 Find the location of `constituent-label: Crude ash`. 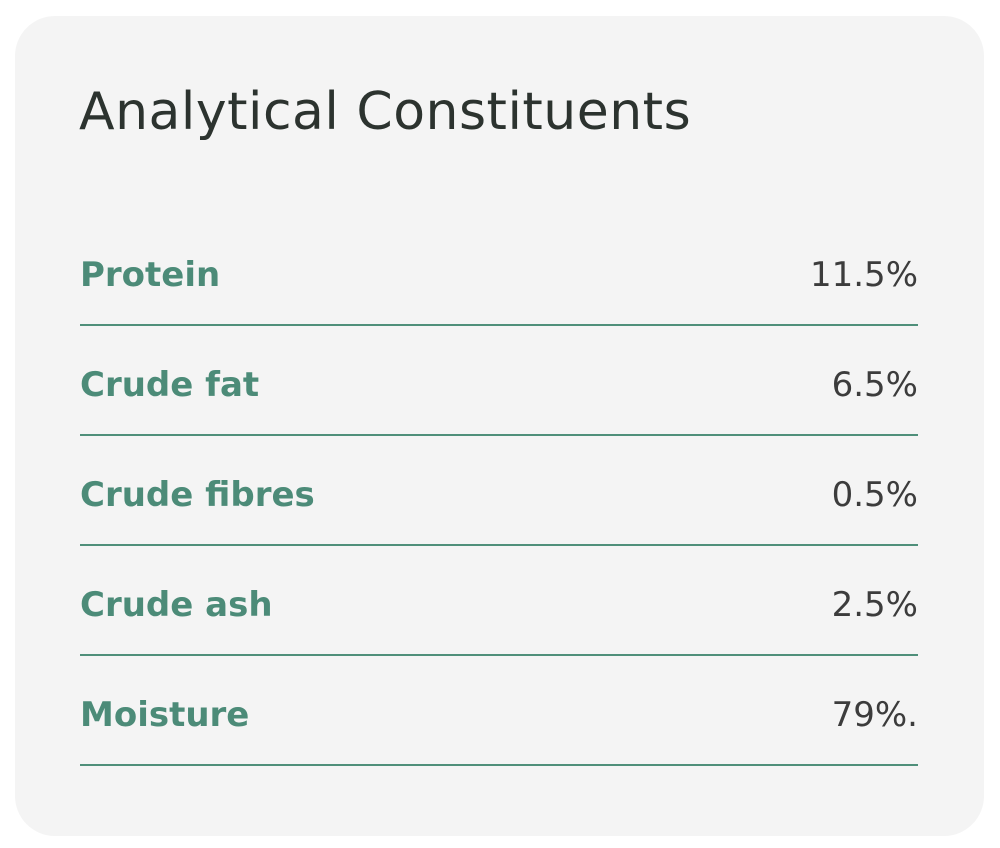

constituent-label: Crude ash is located at coordinates (176, 605).